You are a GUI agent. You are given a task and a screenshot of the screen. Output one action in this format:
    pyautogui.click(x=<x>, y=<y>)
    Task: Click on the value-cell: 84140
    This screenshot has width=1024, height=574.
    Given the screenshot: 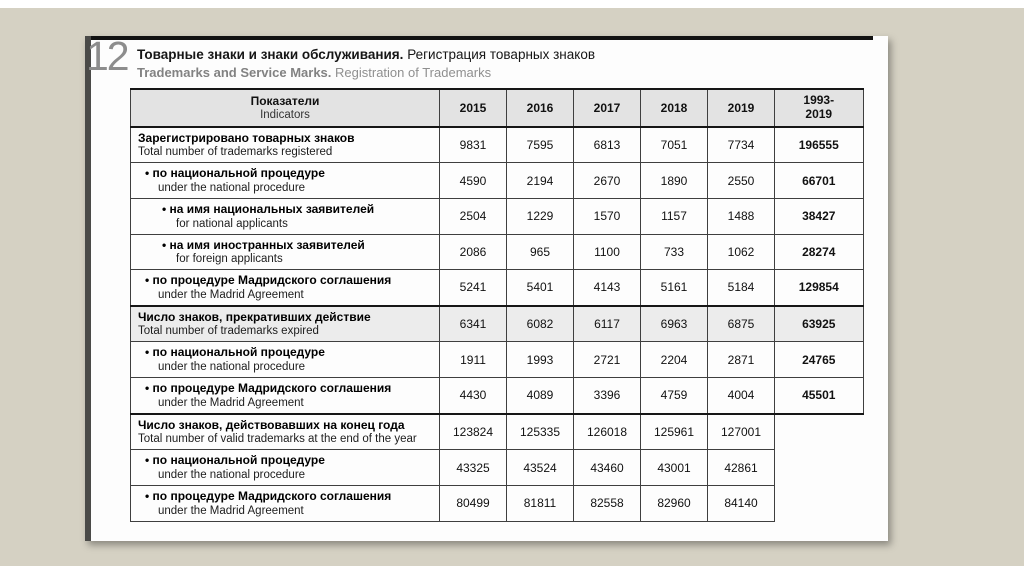 What is the action you would take?
    pyautogui.click(x=741, y=503)
    